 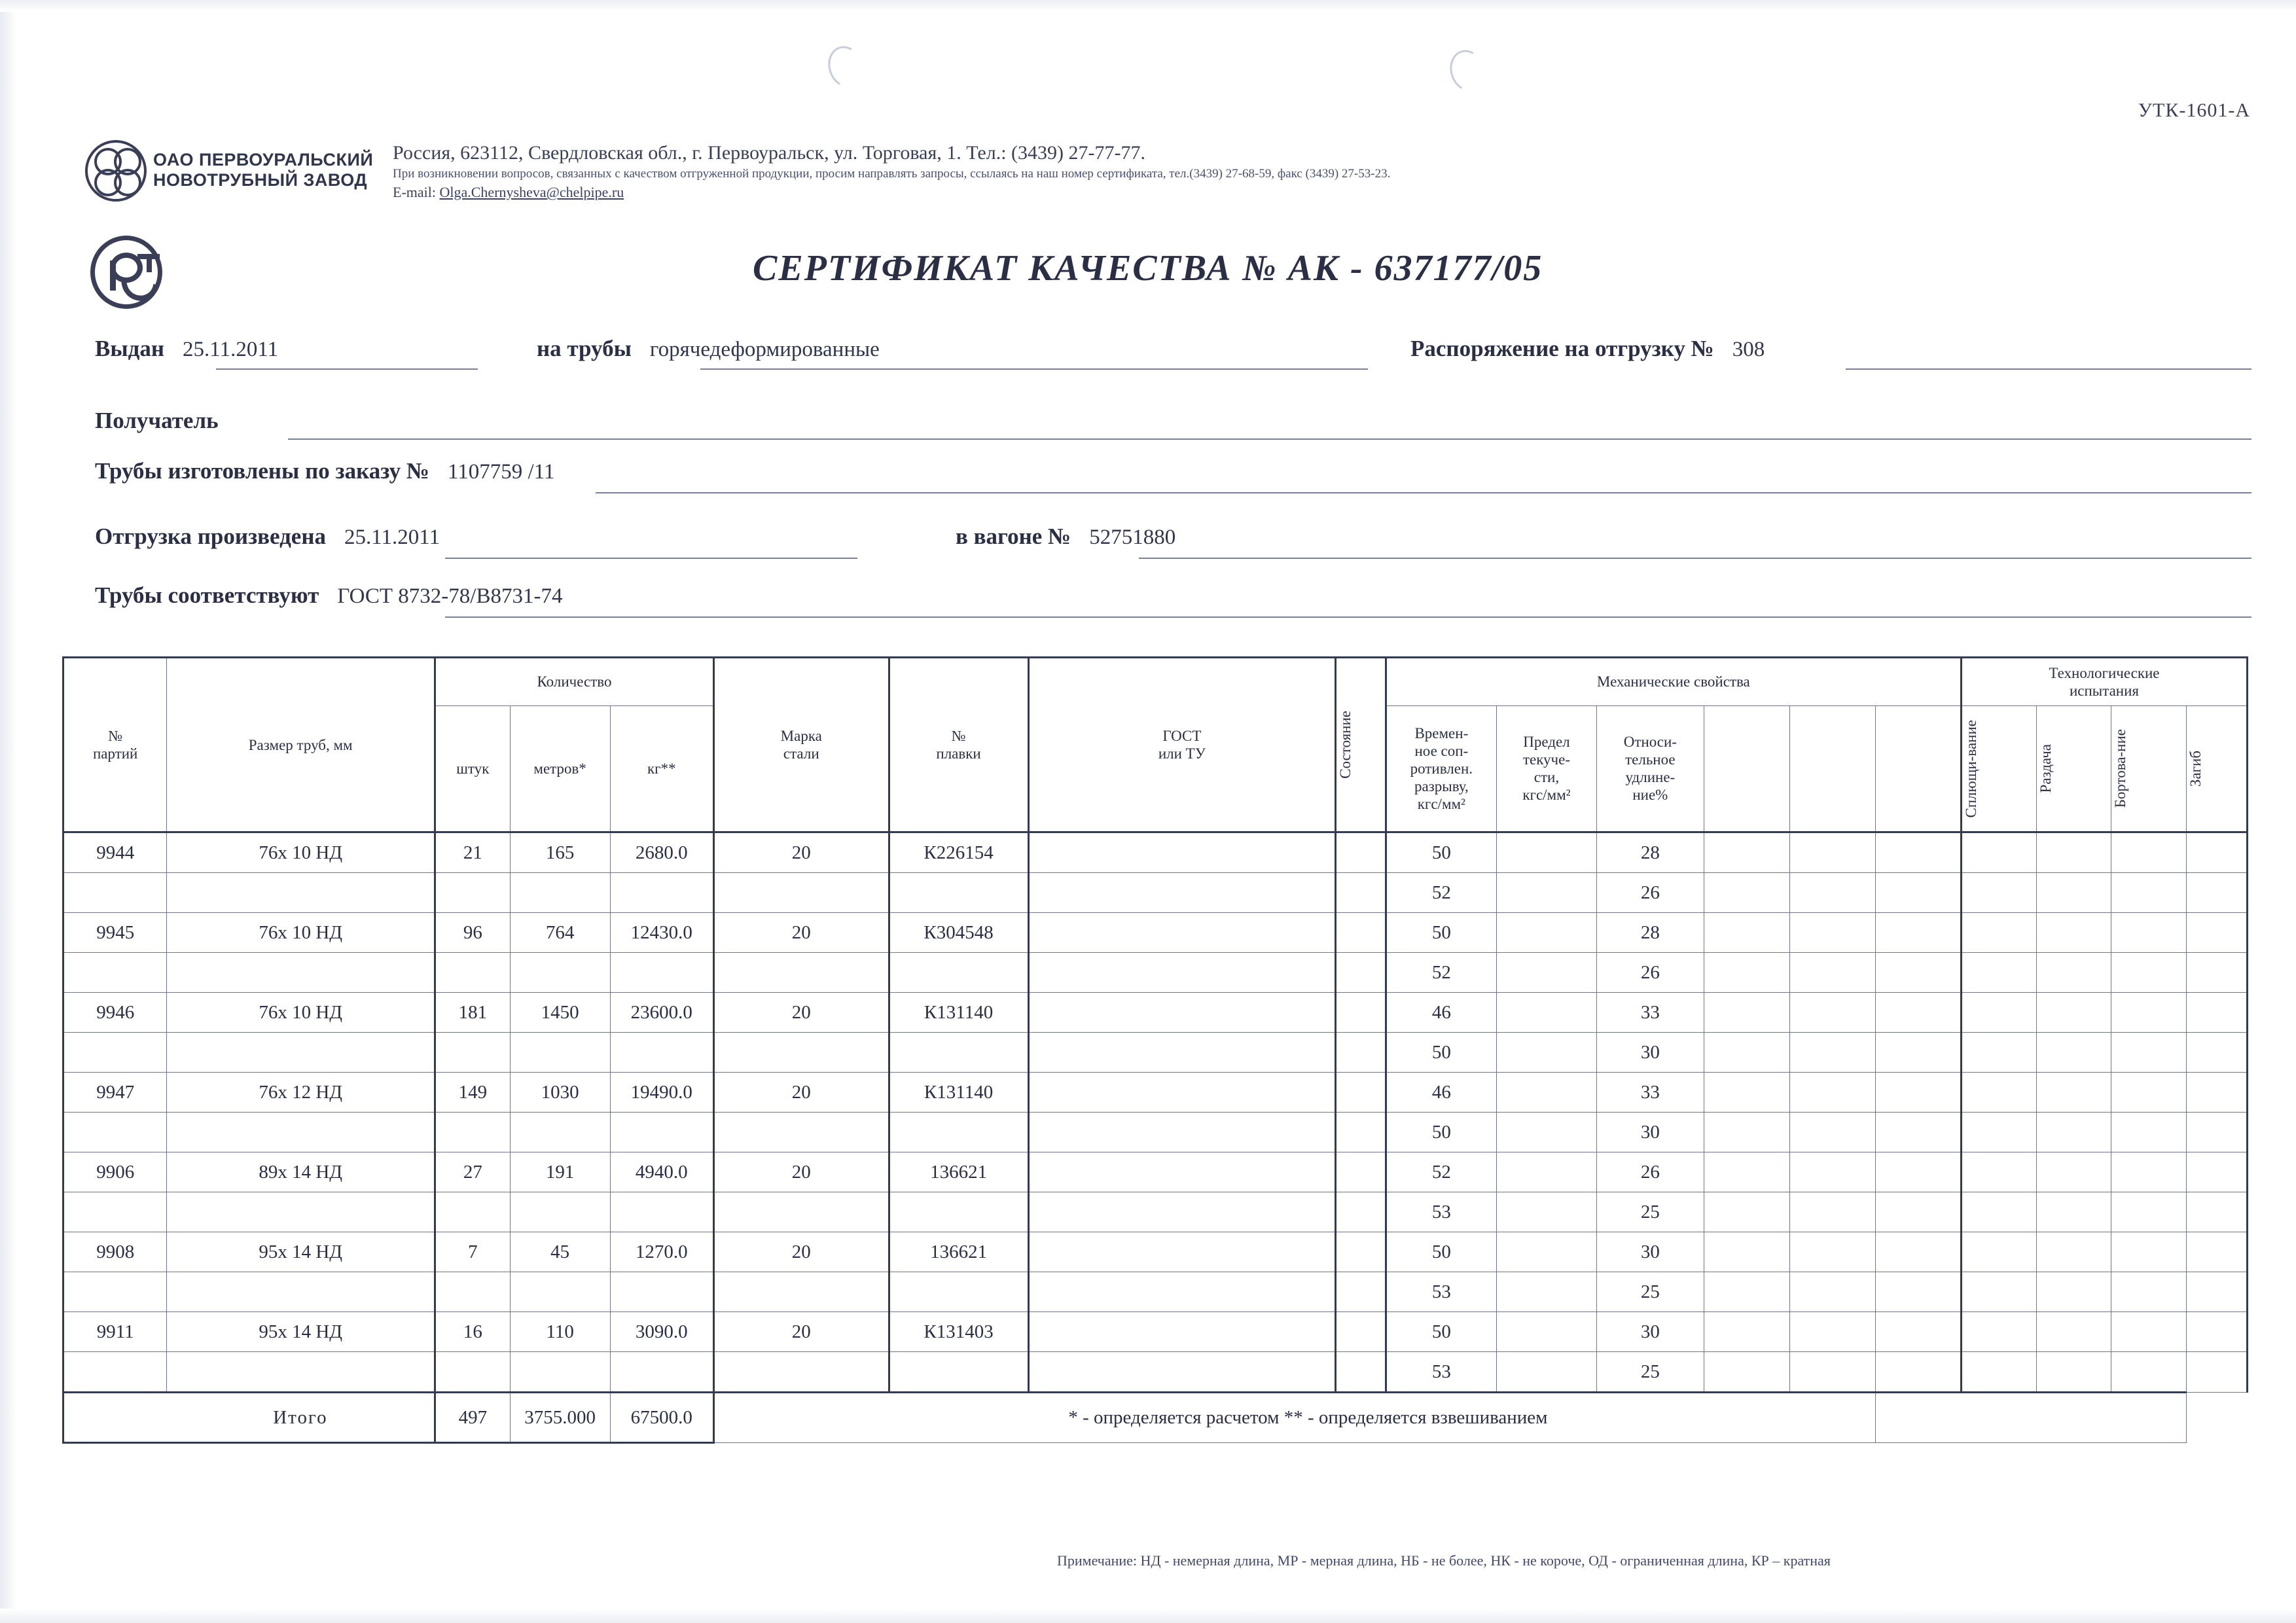 What do you see at coordinates (128, 271) in the screenshot?
I see `rst-certification-mark-icon` at bounding box center [128, 271].